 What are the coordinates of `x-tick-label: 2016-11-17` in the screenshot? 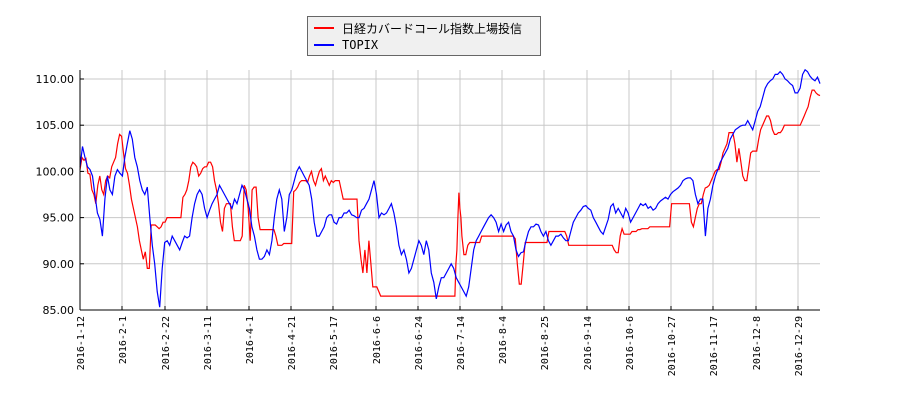 It's located at (714, 346).